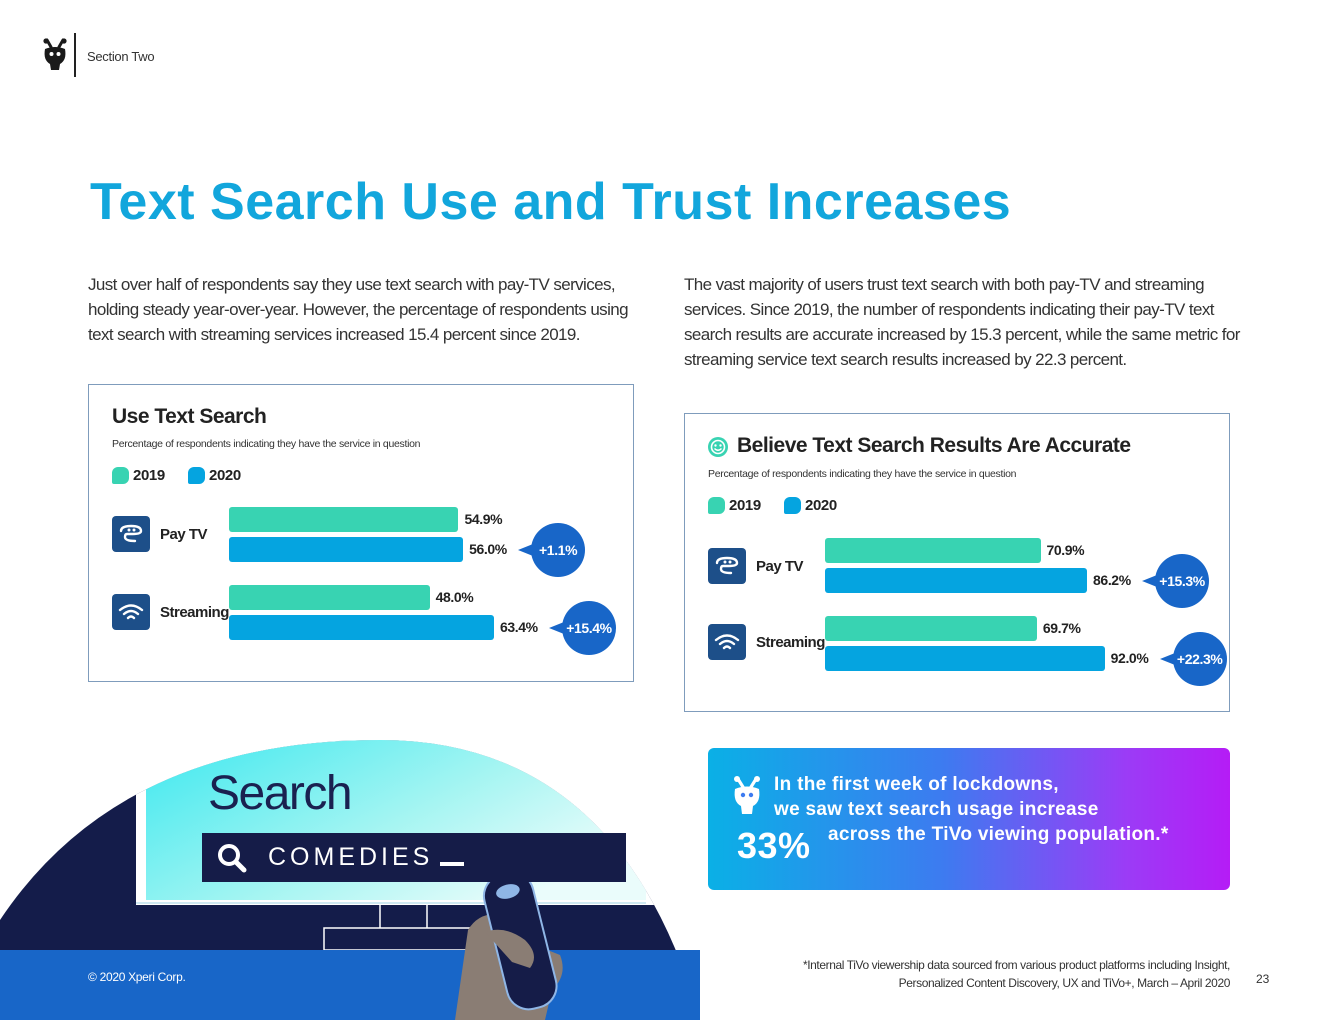 Image resolution: width=1320 pixels, height=1020 pixels. Describe the element at coordinates (137, 977) in the screenshot. I see `copyright: © 2020 Xperi Corp.` at that location.